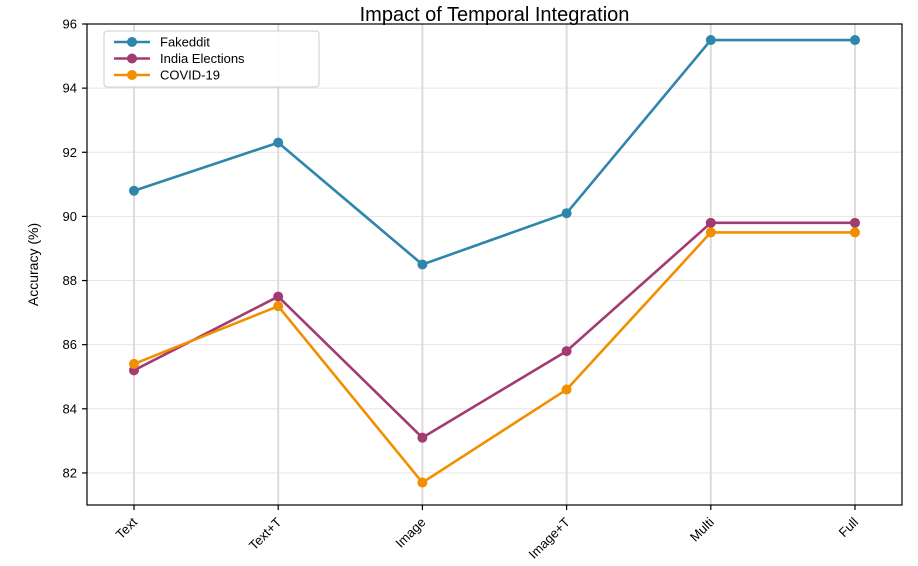  I want to click on x-tick-label: Image+T, so click(549, 537).